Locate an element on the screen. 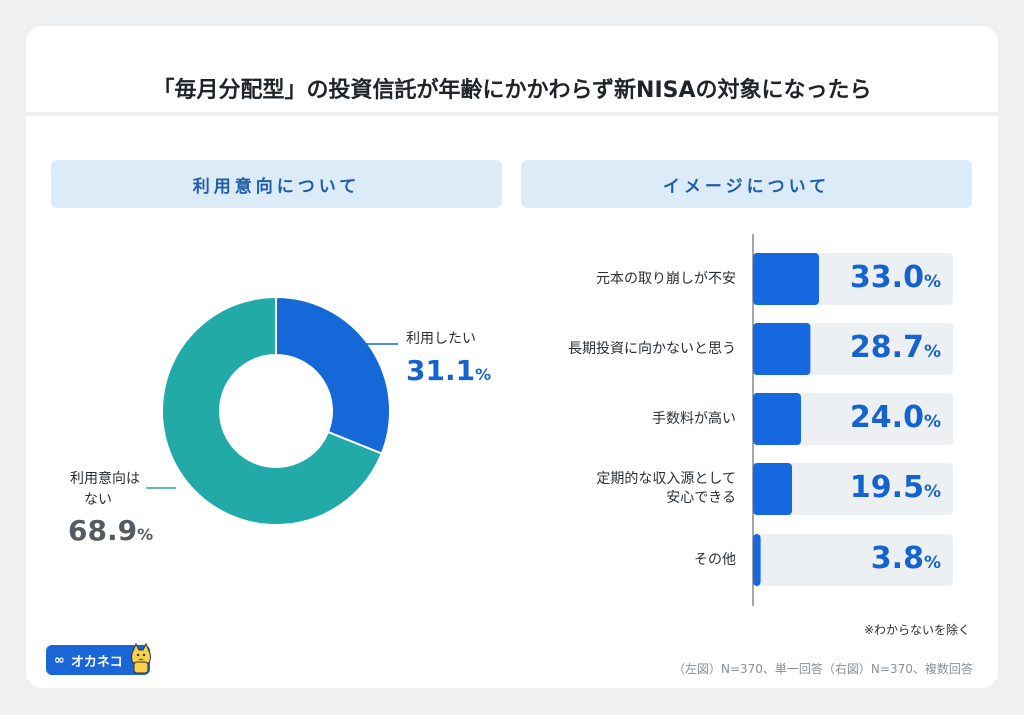 This screenshot has width=1024, height=715. bar-value-4: 3.8% is located at coordinates (886, 558).